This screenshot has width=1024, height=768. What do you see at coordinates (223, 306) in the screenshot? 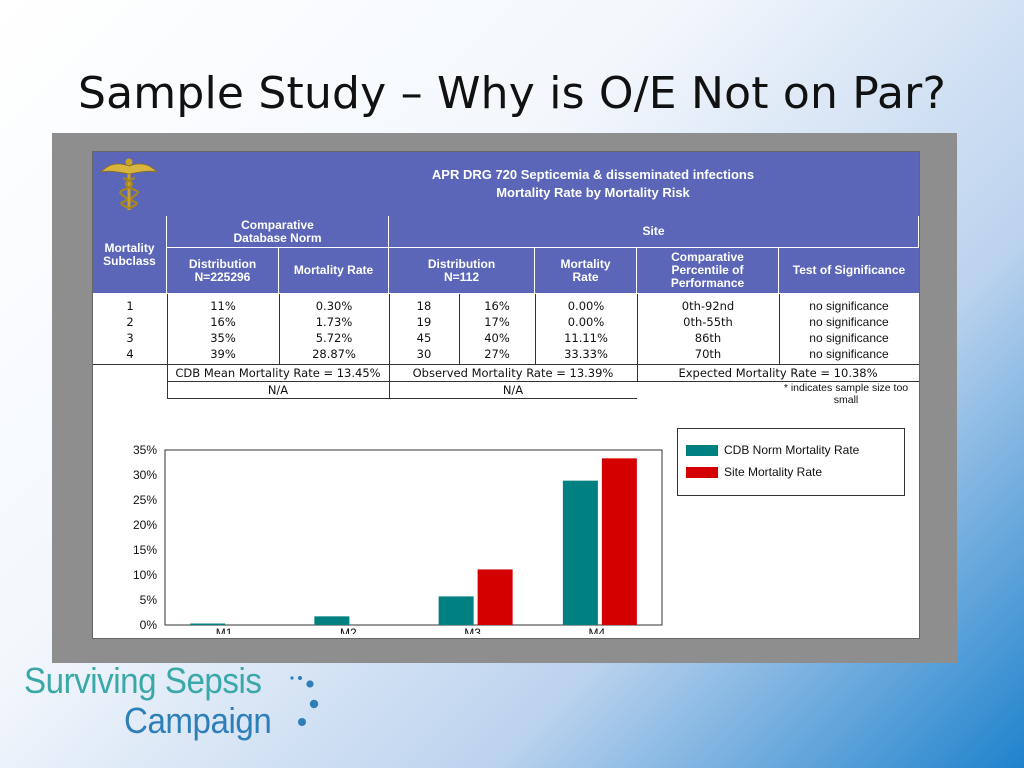
I see `cell-cdb-dist: 11%` at bounding box center [223, 306].